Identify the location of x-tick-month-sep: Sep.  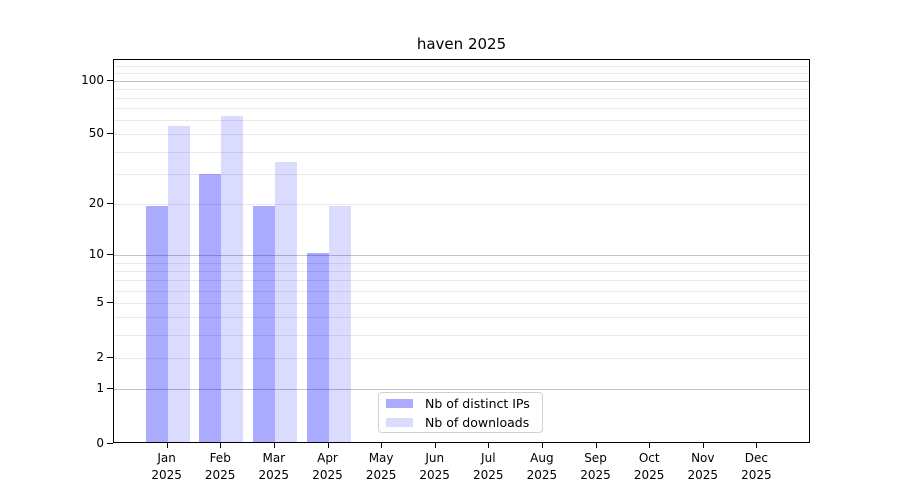
(595, 458).